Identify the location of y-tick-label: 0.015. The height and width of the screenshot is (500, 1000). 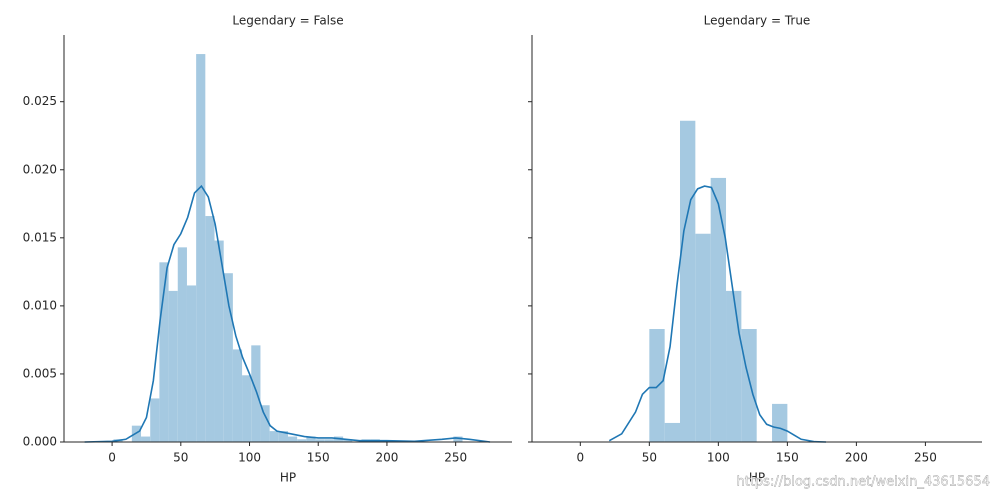
(40, 237).